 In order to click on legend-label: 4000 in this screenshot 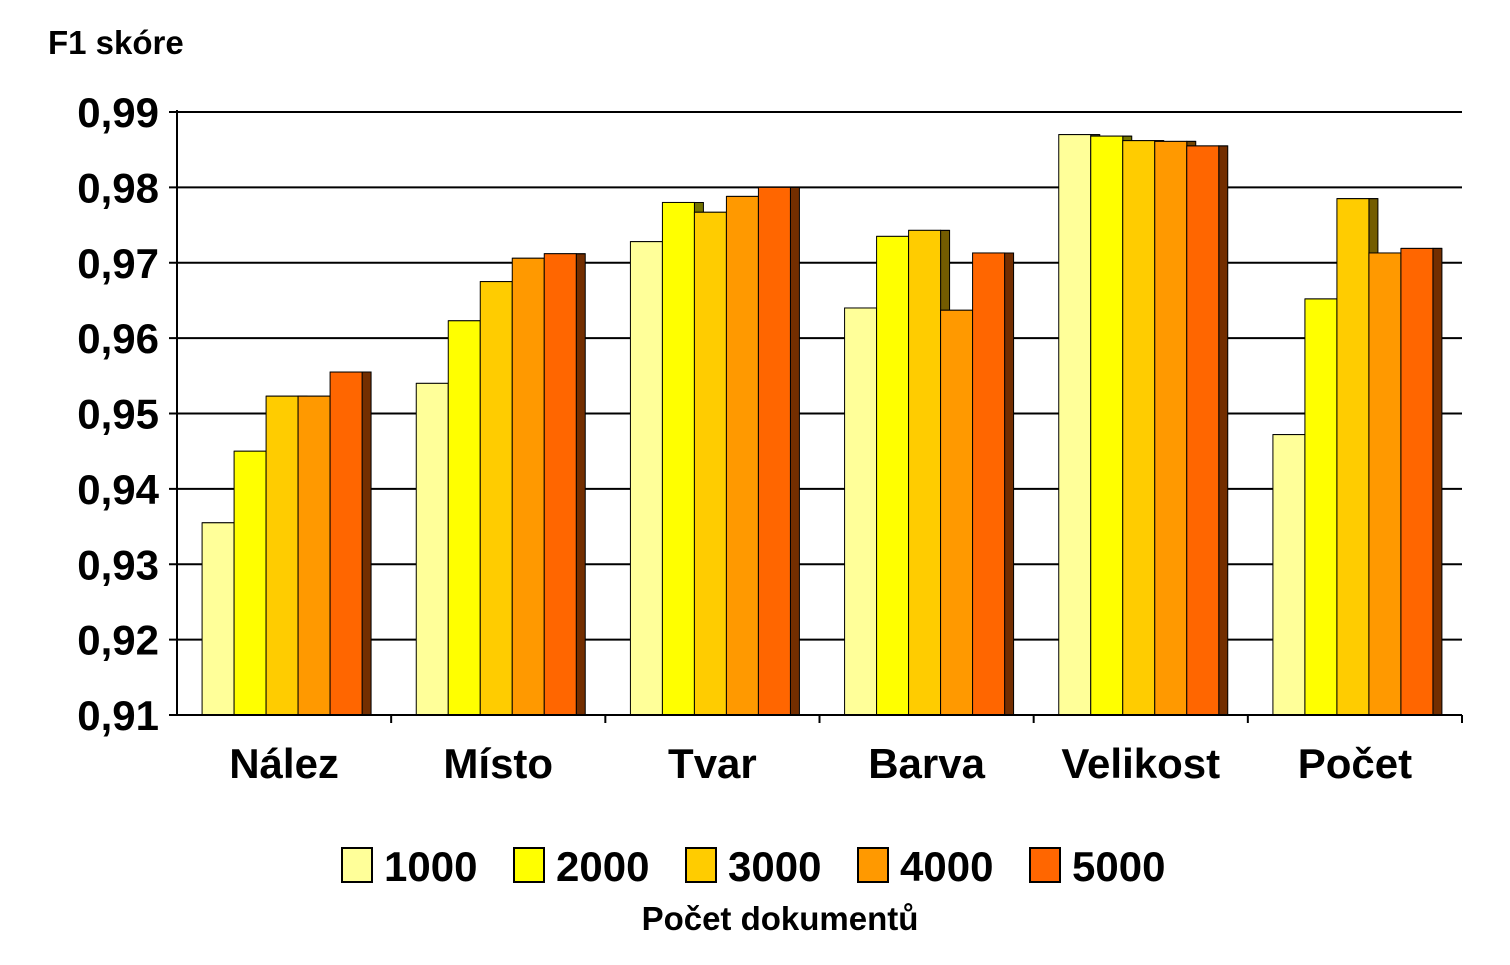, I will do `click(946, 866)`.